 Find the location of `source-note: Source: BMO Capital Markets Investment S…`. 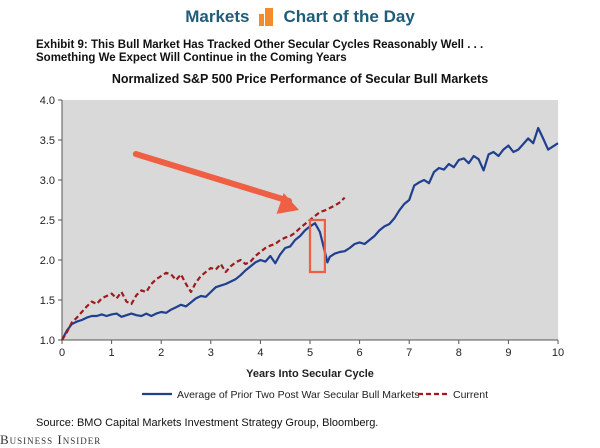

source-note: Source: BMO Capital Markets Investment S… is located at coordinates (207, 423).